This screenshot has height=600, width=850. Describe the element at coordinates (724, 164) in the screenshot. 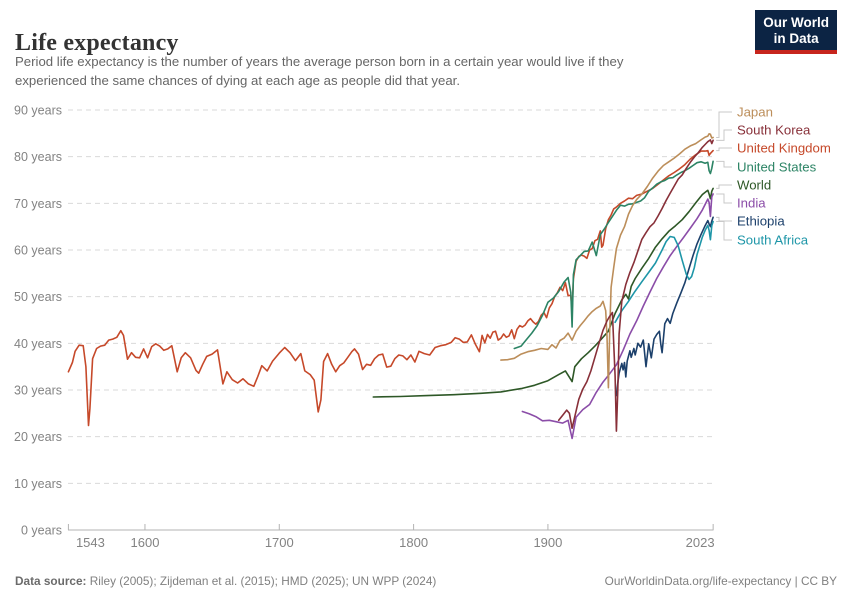

I see `legend-connector-united-states` at that location.